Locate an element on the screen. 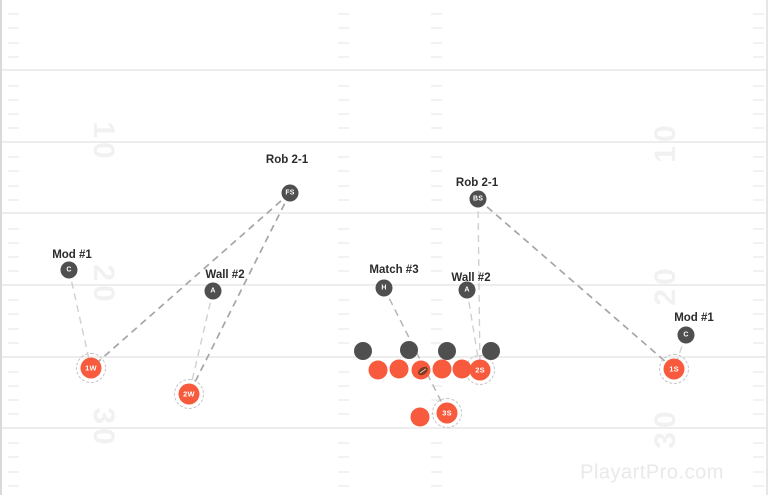 This screenshot has width=768, height=495. assignment-line-BS-1S is located at coordinates (576, 284).